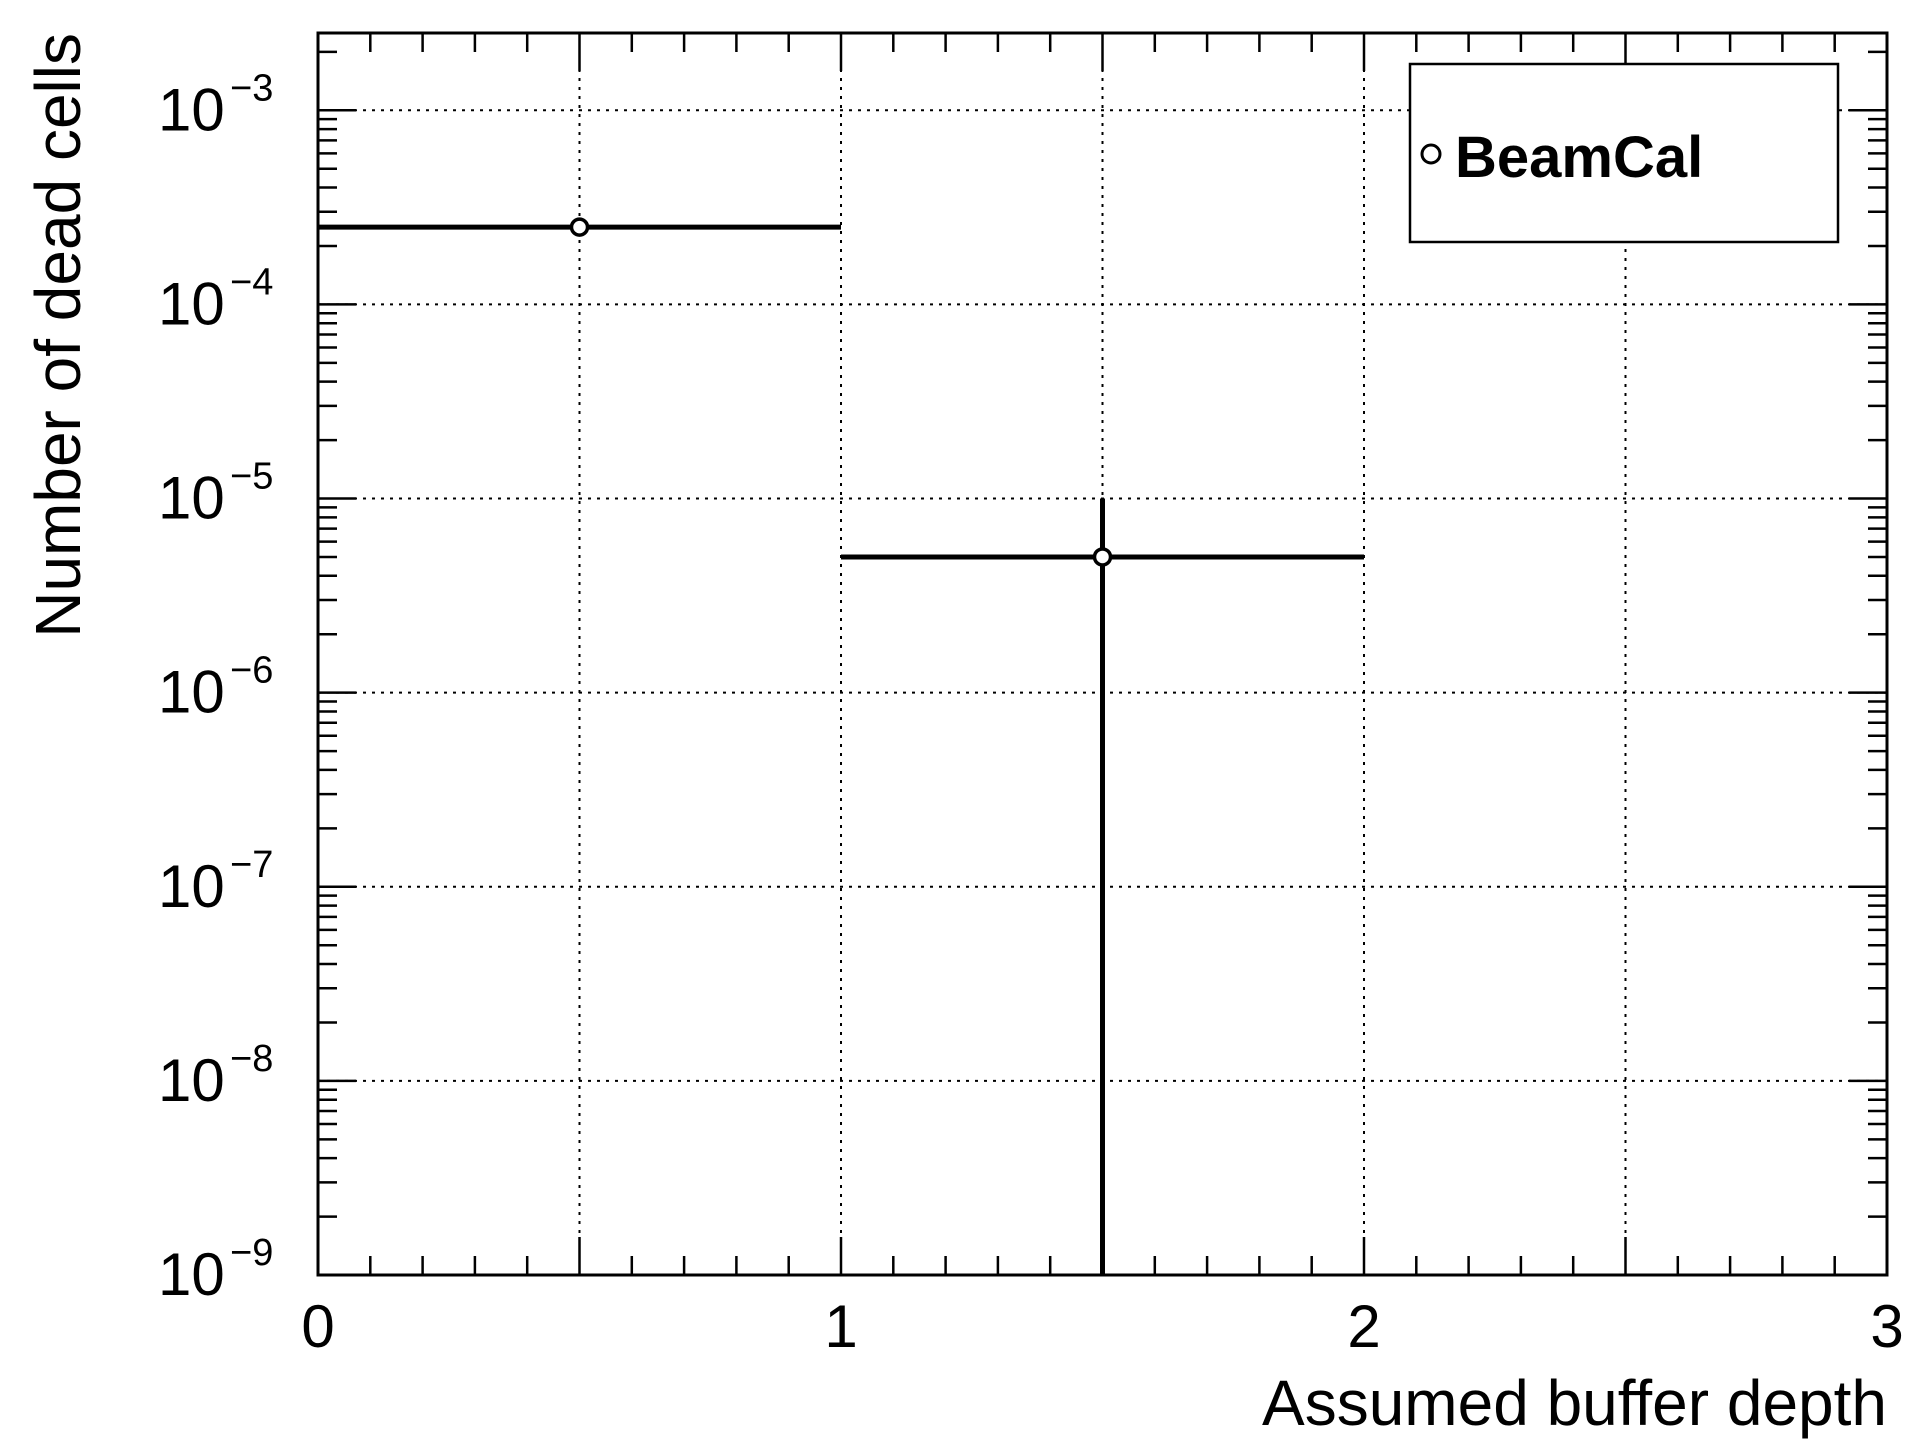 This screenshot has width=1915, height=1443. What do you see at coordinates (317, 1326) in the screenshot?
I see `x-tick-label: 0` at bounding box center [317, 1326].